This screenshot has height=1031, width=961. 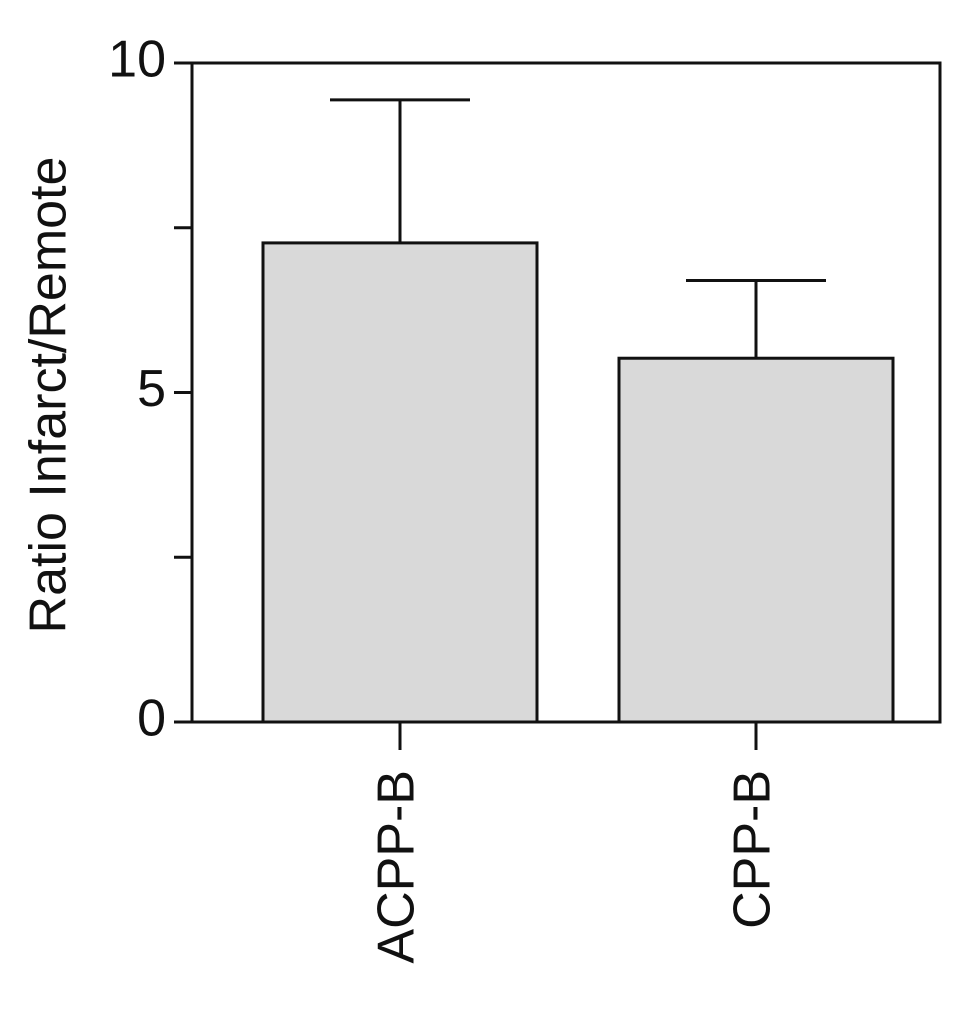 I want to click on y-axis-label: Ratio Infarct/Remote, so click(x=49, y=395).